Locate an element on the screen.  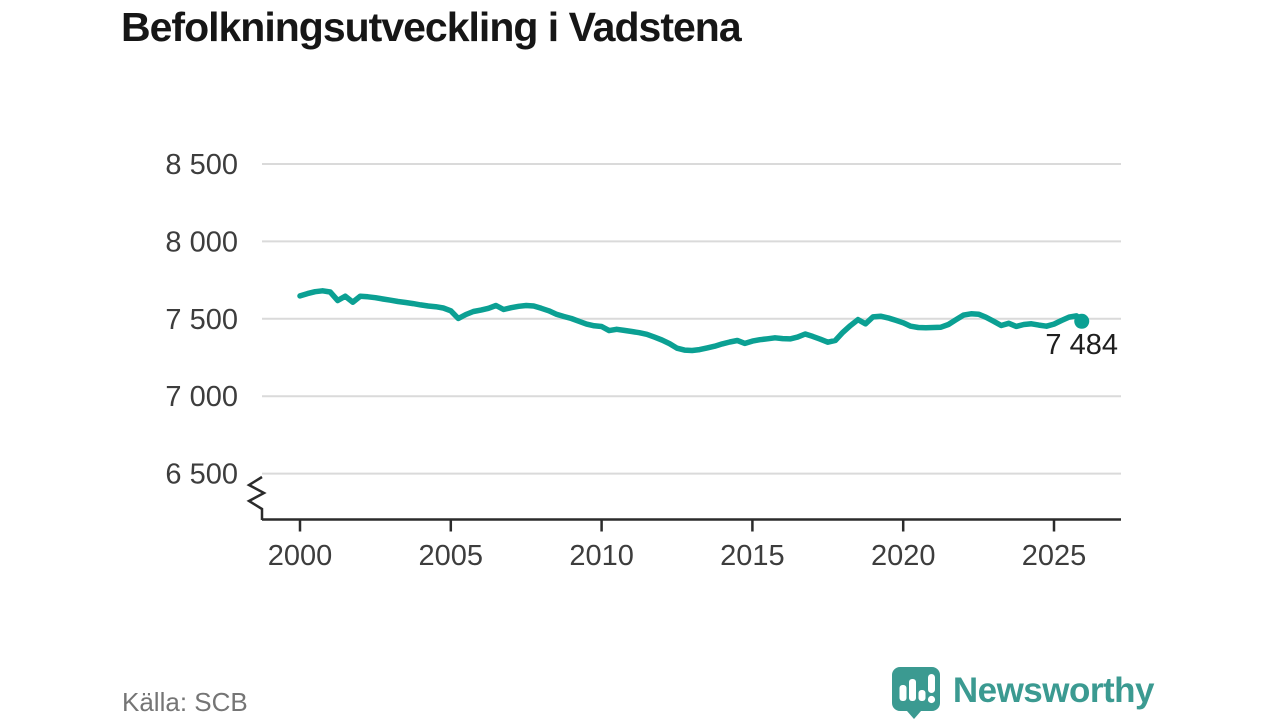
branding: Newsworthy is located at coordinates (1022, 691).